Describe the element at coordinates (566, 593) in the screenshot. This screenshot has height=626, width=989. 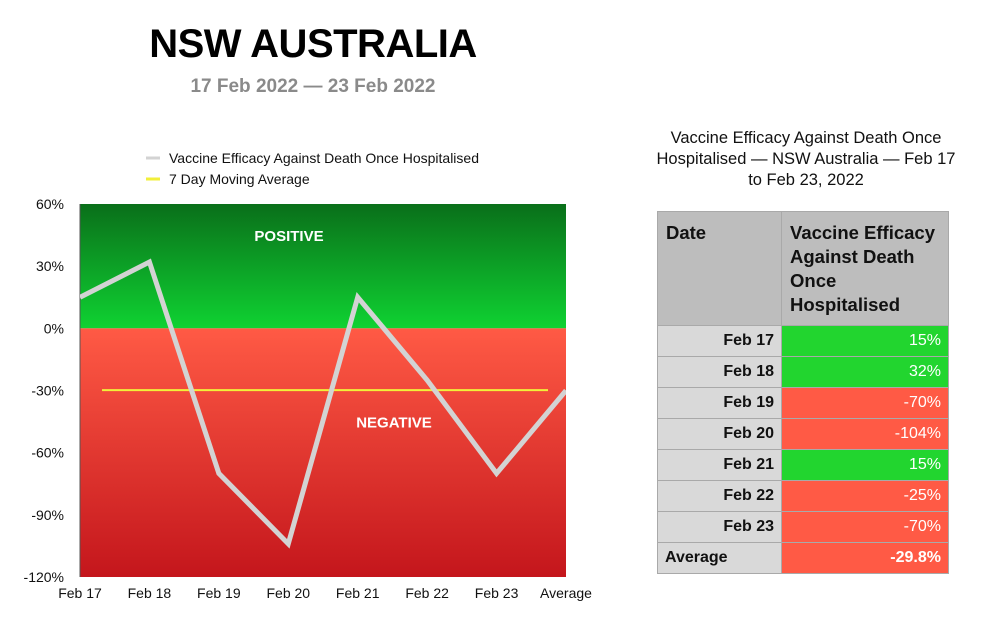
I see `x-tick-label: Average` at that location.